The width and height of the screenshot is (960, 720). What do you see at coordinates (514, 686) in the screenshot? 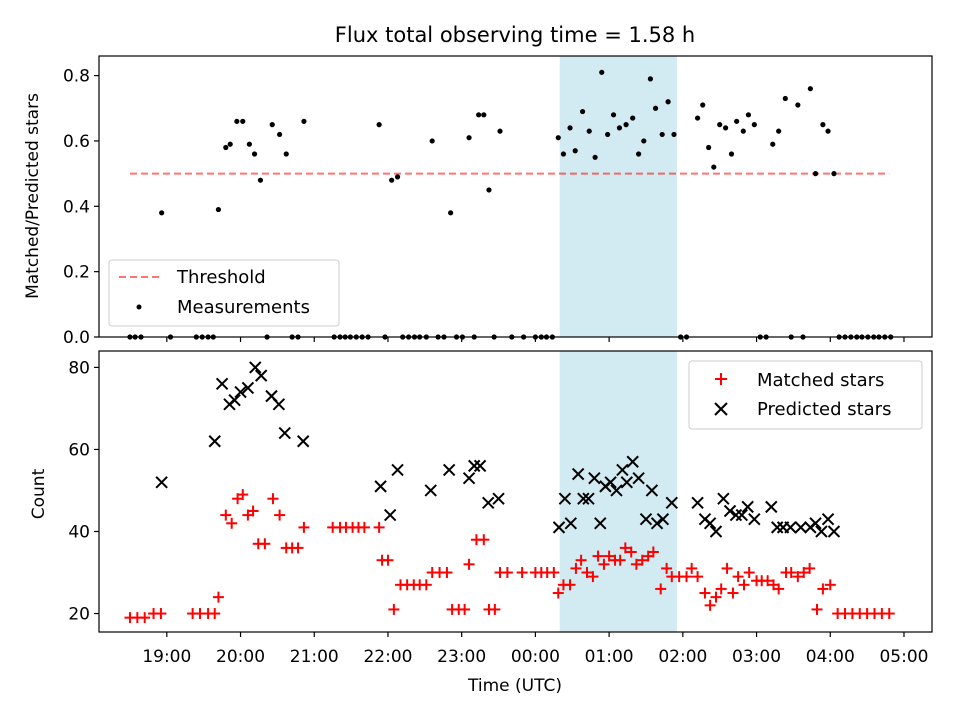
I see `count-x-label: Time (UTC)` at bounding box center [514, 686].